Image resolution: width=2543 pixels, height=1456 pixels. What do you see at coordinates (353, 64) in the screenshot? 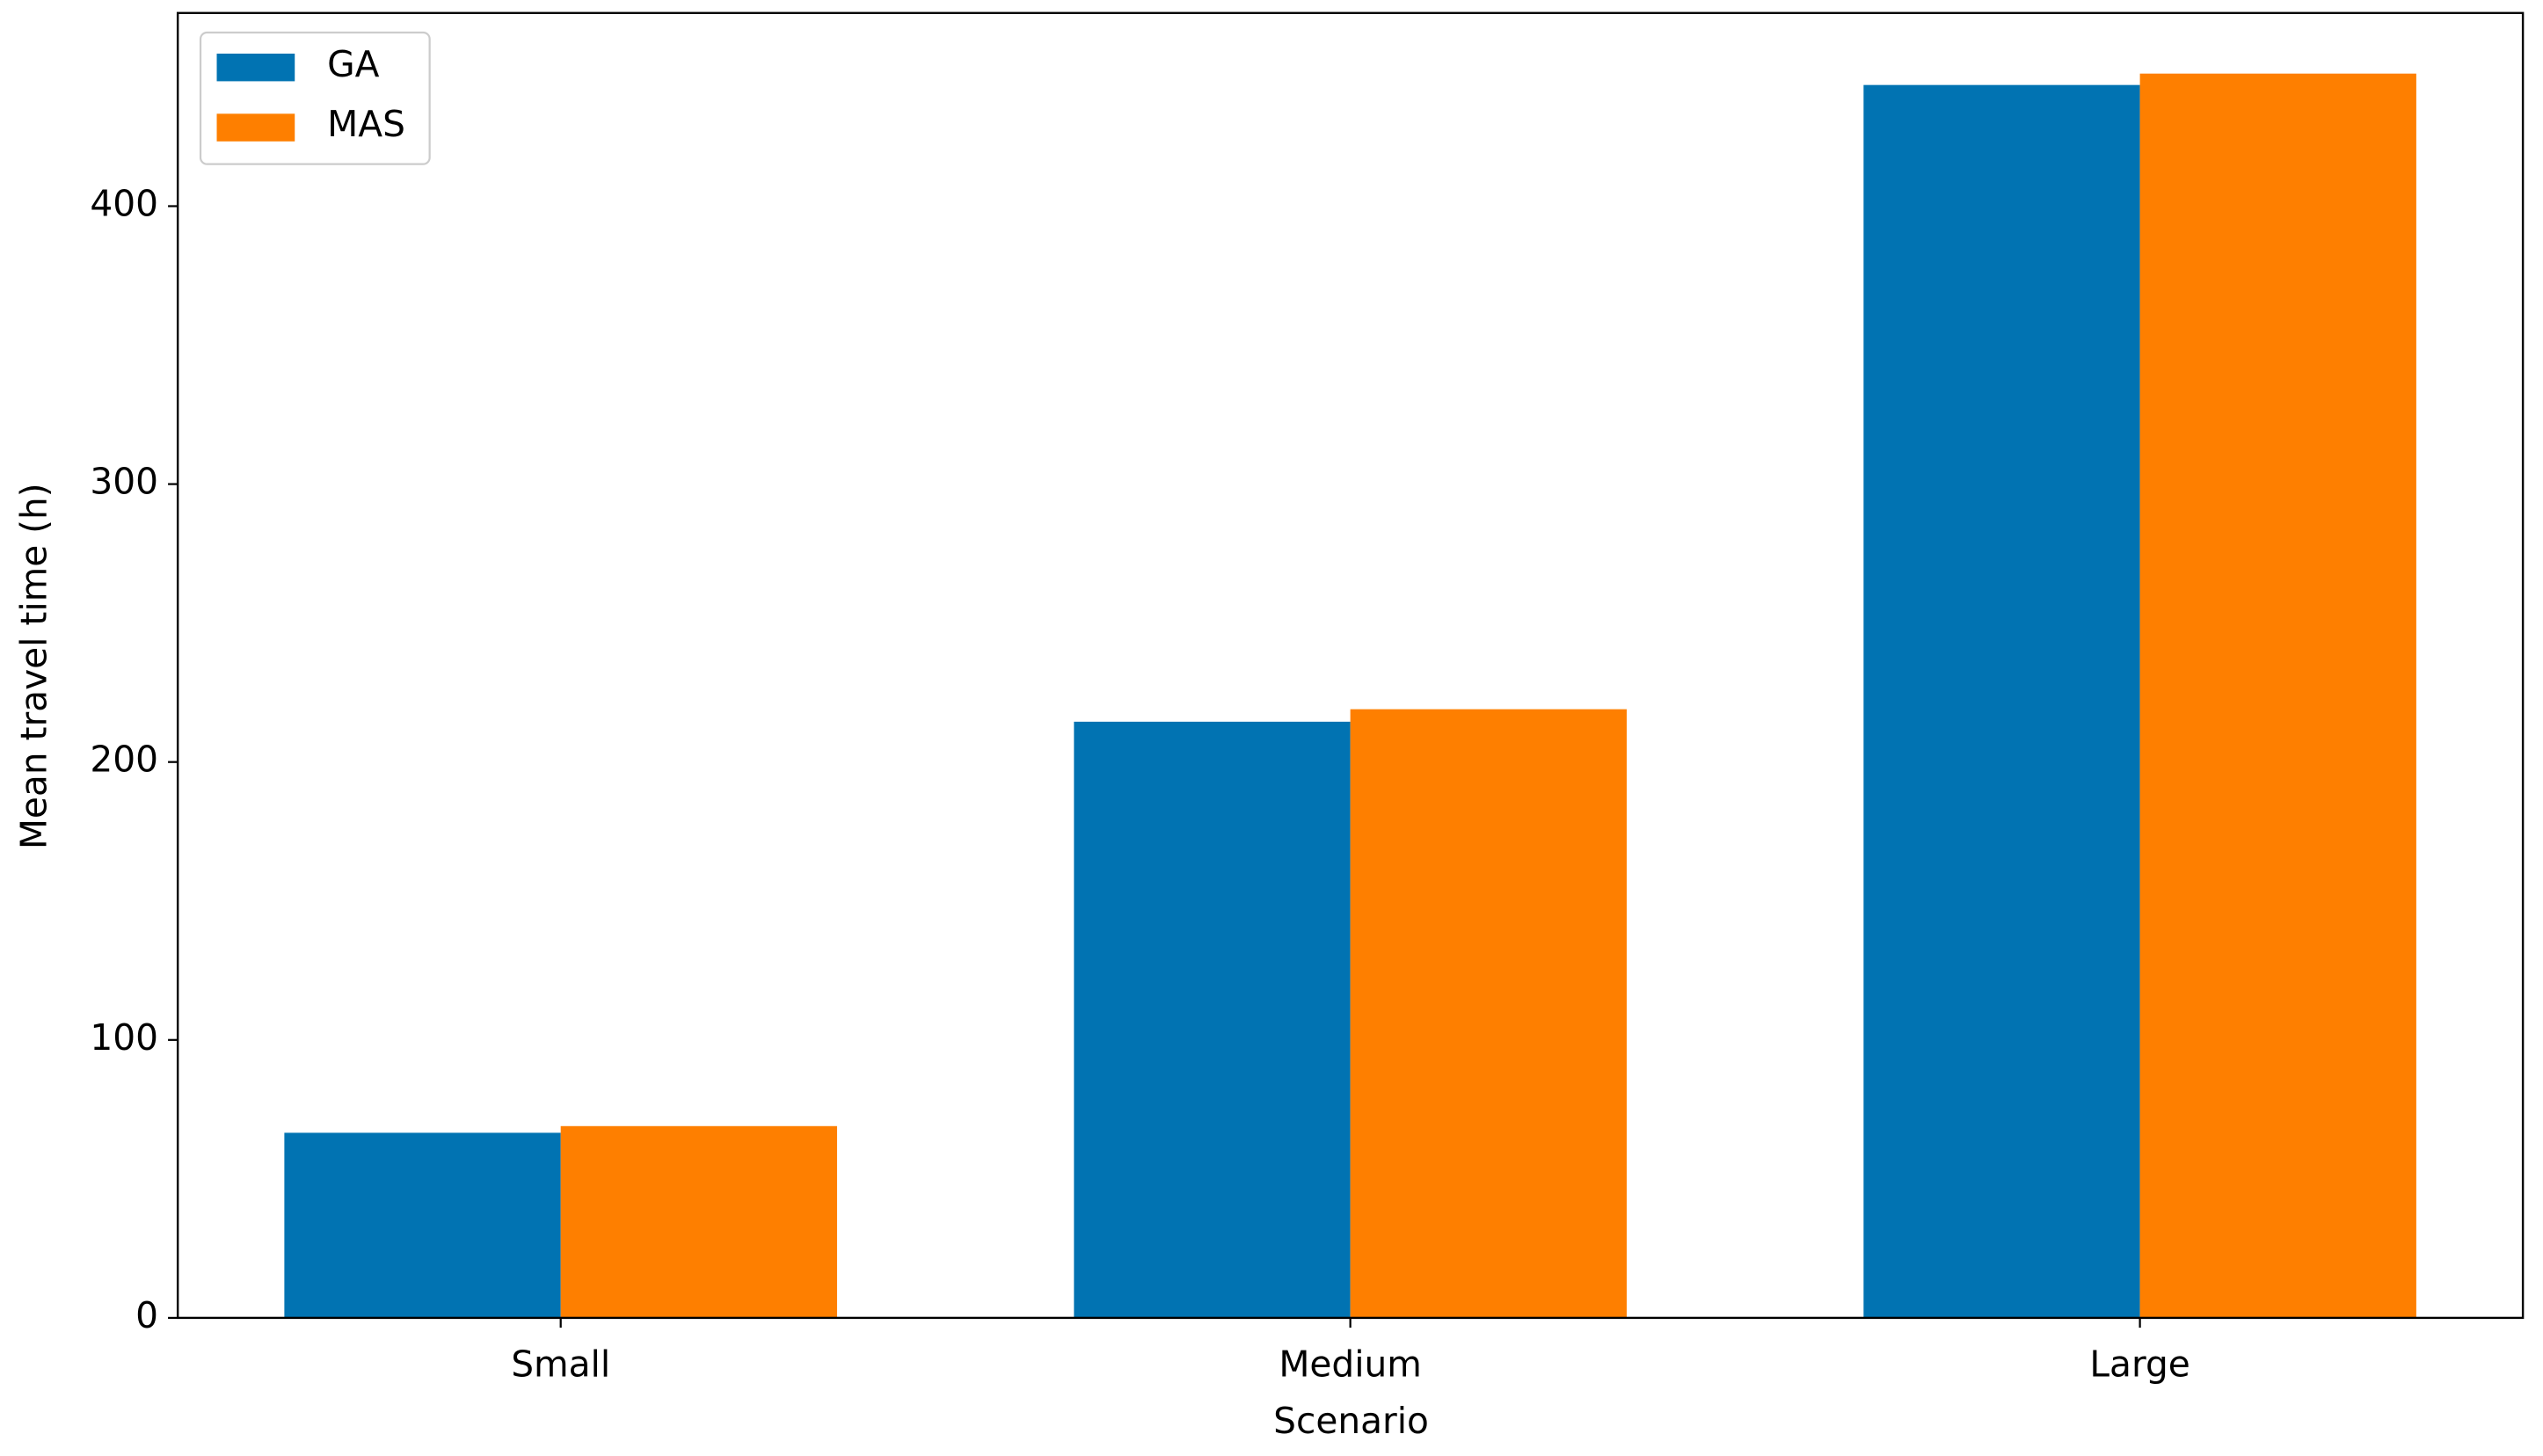
I see `legend-label: GA` at bounding box center [353, 64].